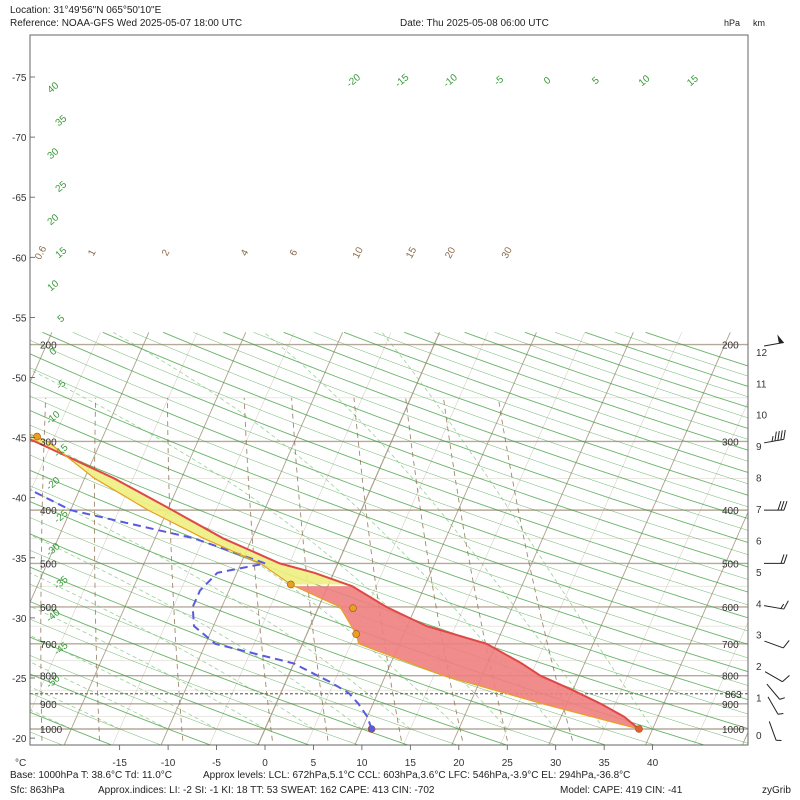  I want to click on left-temperature-tick: -35, so click(19, 559).